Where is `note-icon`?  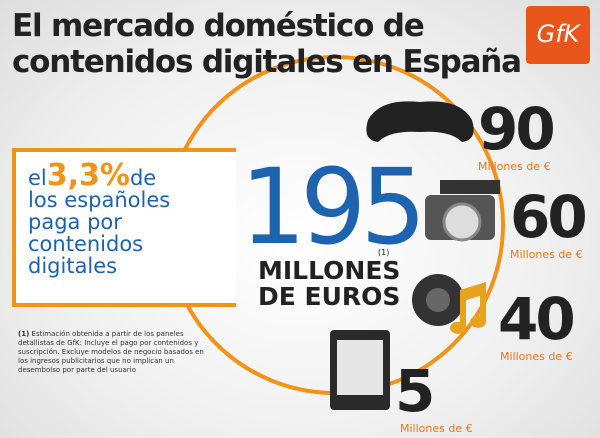
note-icon is located at coordinates (468, 308).